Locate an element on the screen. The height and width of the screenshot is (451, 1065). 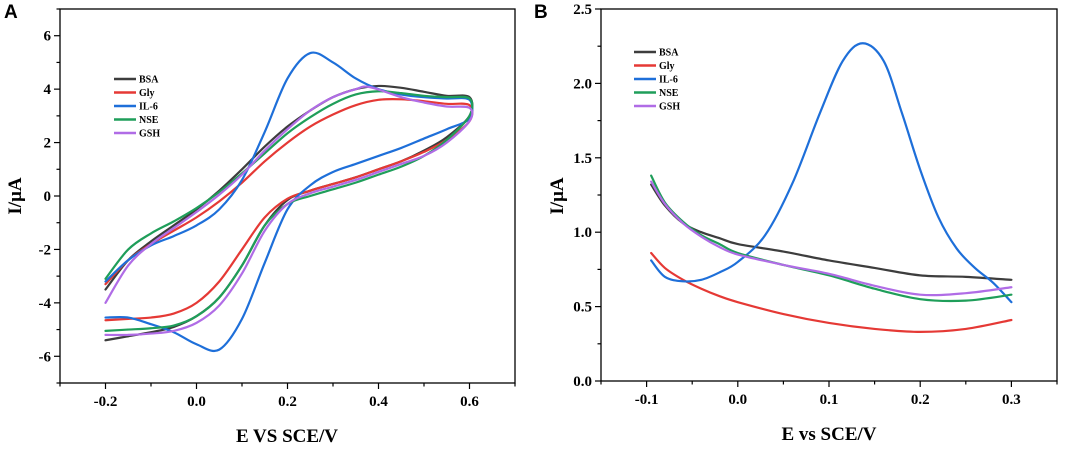
b-x-tick-label: 0.2 is located at coordinates (920, 400).